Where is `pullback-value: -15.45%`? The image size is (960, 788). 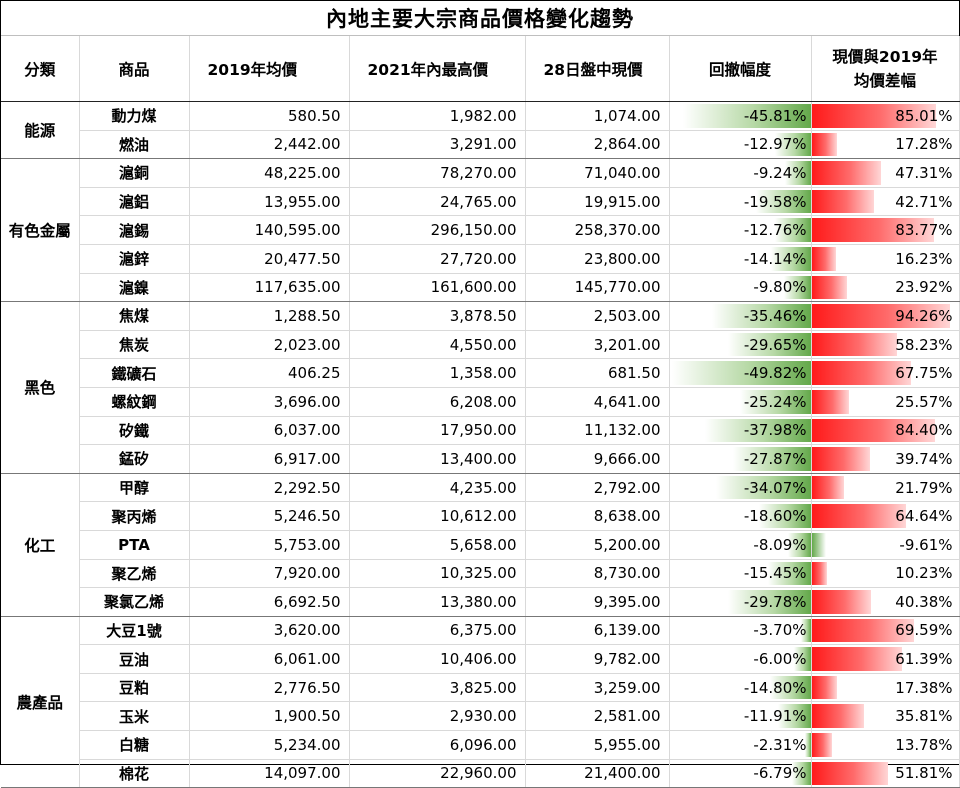 pullback-value: -15.45% is located at coordinates (775, 573).